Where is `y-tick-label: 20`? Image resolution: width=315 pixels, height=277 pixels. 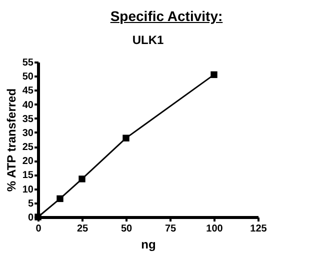 y-tick-label: 20 is located at coordinates (28, 162).